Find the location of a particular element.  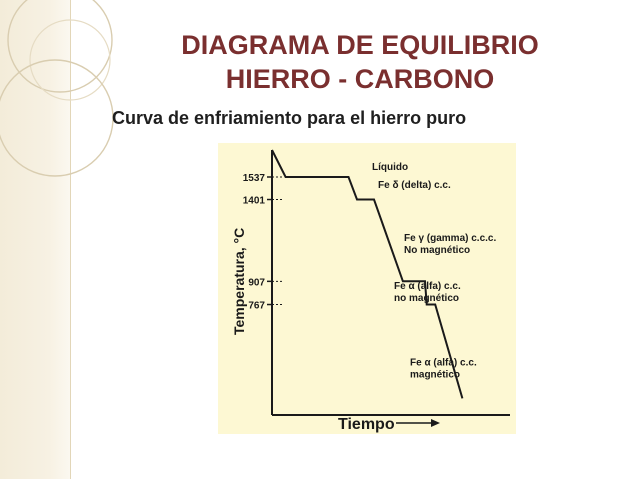

y-tick-label: 1401 is located at coordinates (254, 201).